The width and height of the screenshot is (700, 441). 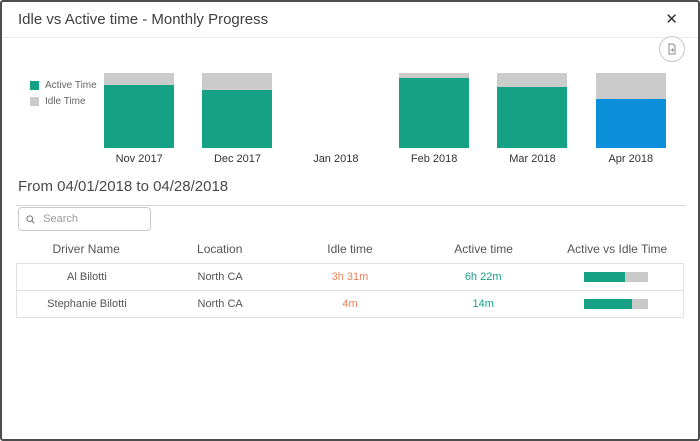 What do you see at coordinates (336, 159) in the screenshot?
I see `month-label: Jan 2018` at bounding box center [336, 159].